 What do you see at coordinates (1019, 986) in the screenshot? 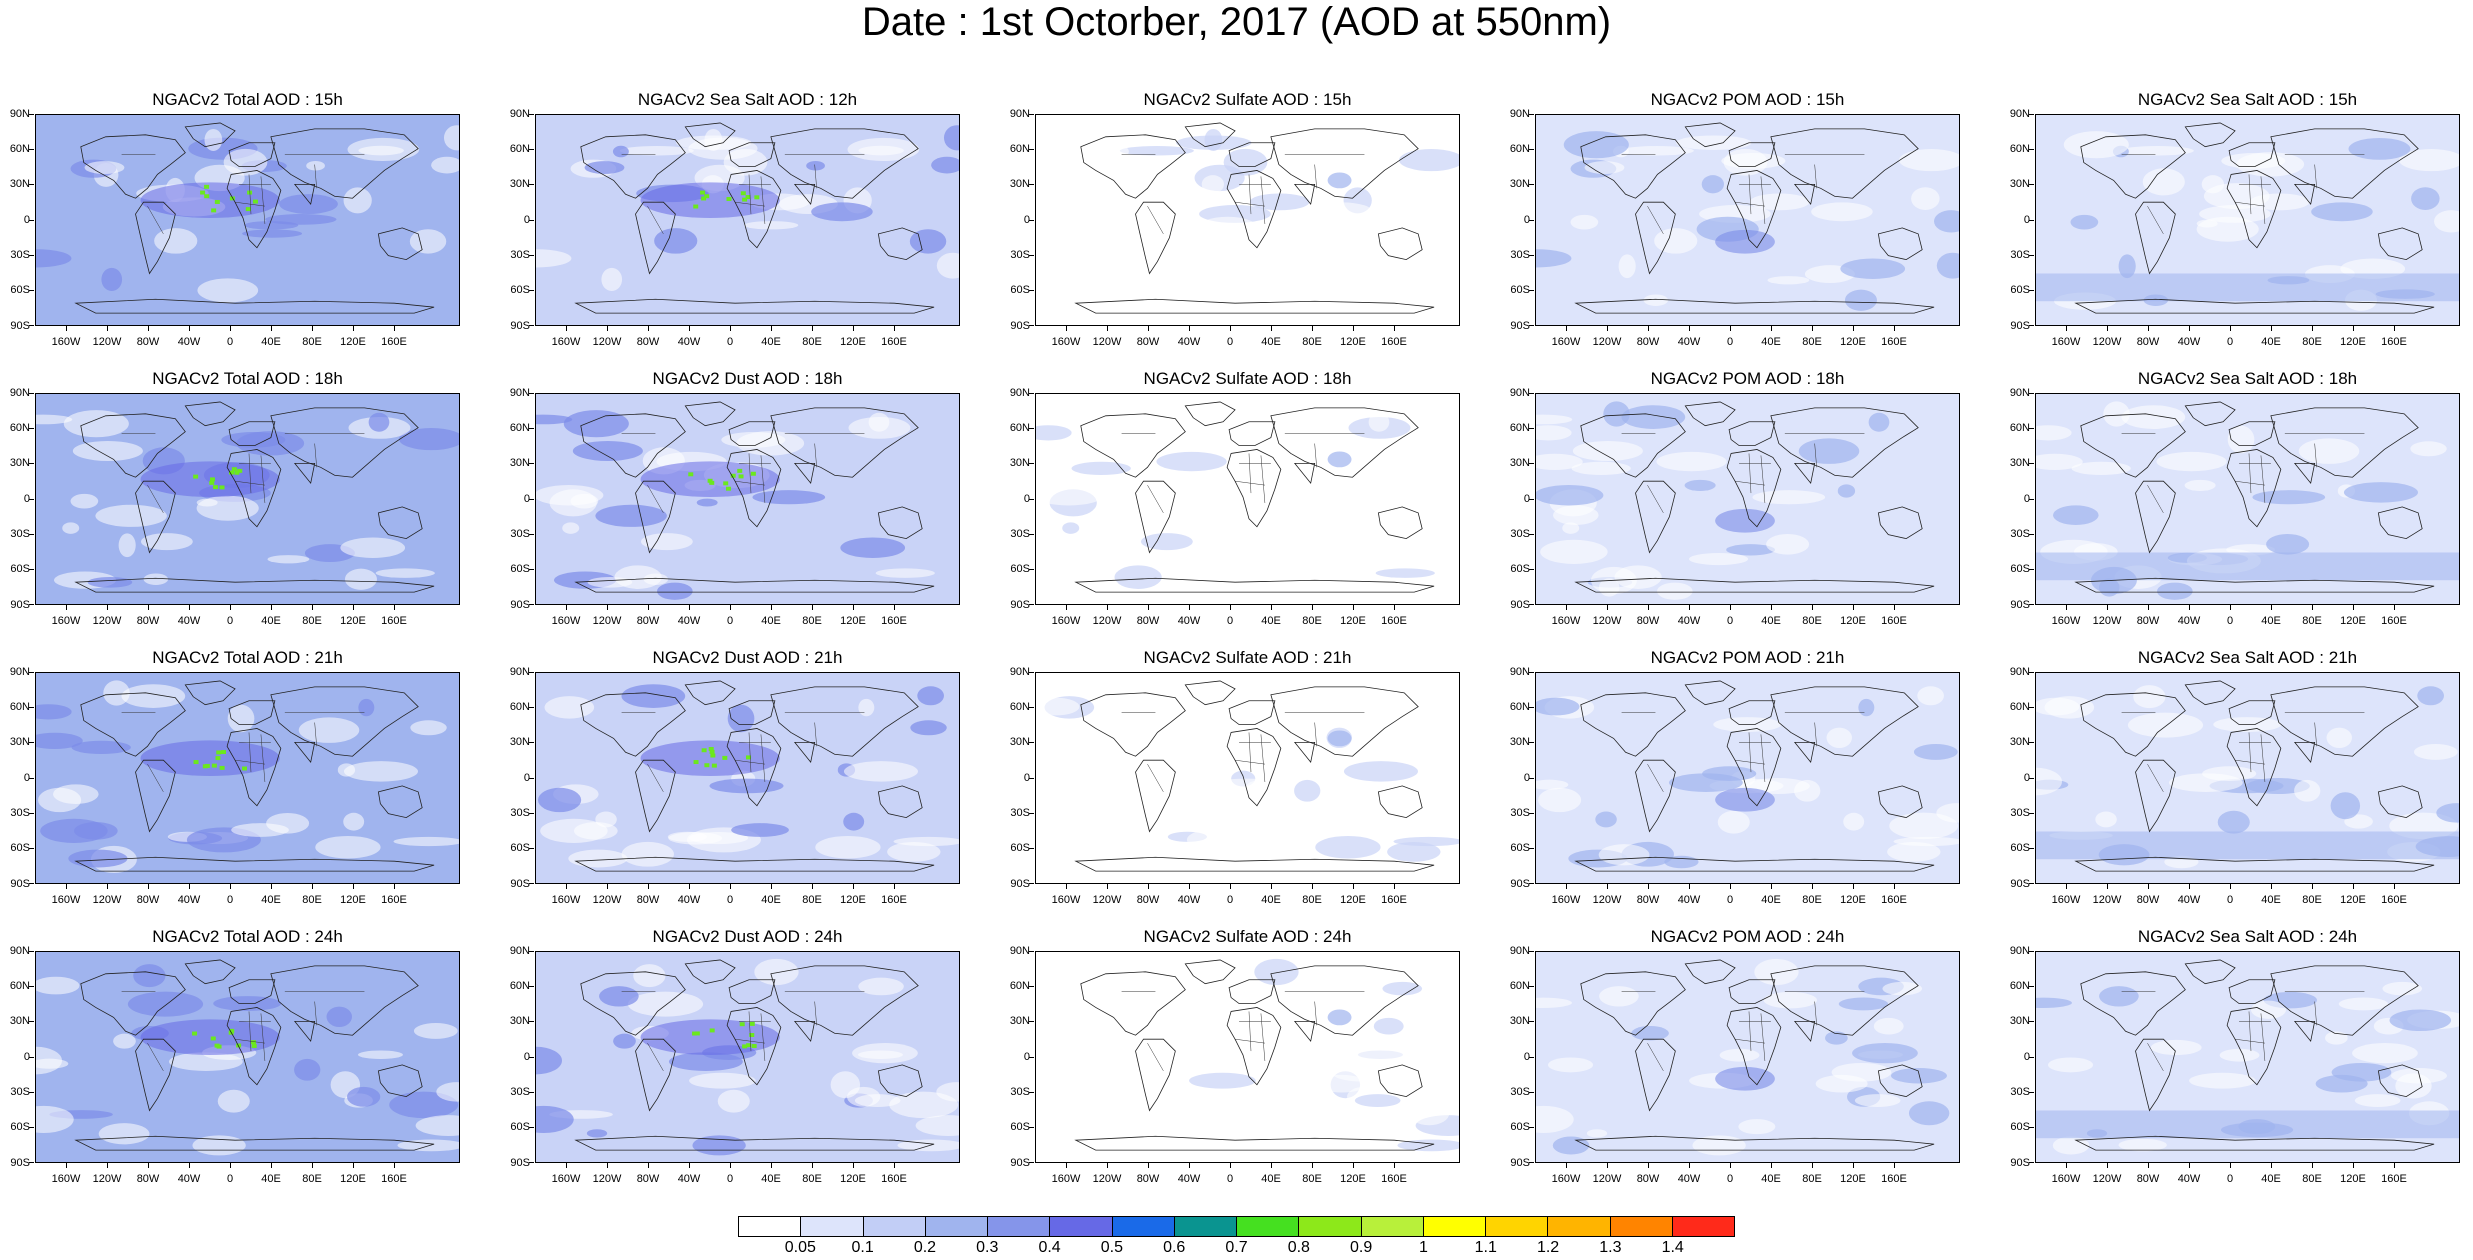
I see `lat-label: 60N` at bounding box center [1019, 986].